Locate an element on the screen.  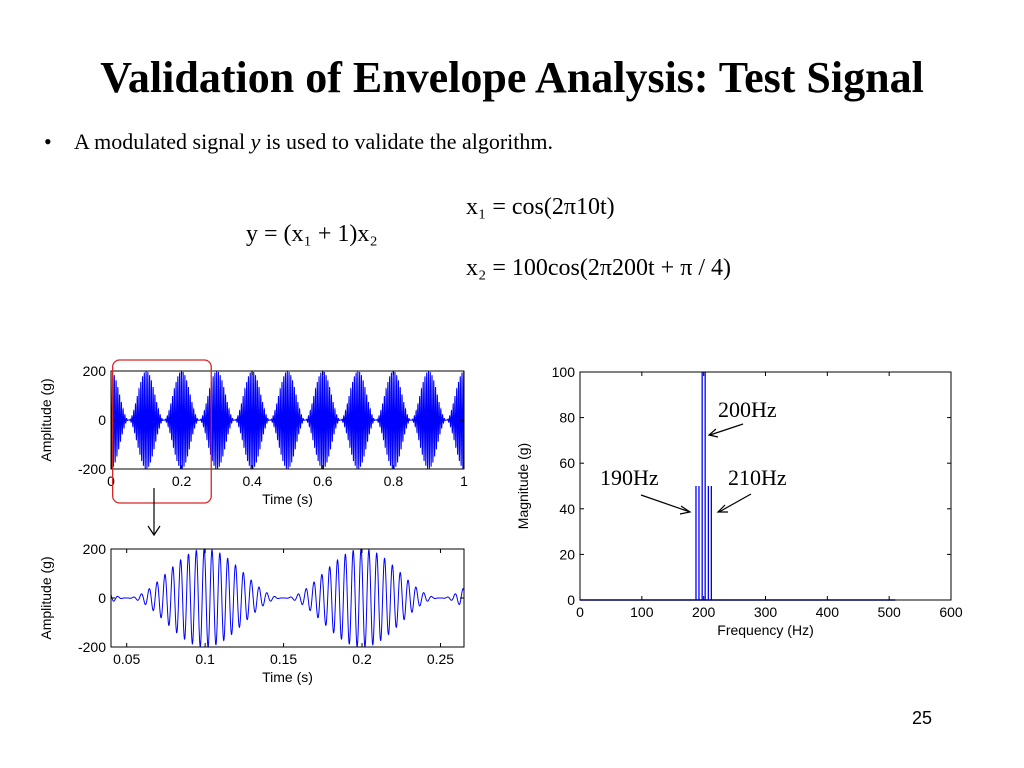
equation-y: y = (x₁ + 1)x₂ is located at coordinates (312, 234).